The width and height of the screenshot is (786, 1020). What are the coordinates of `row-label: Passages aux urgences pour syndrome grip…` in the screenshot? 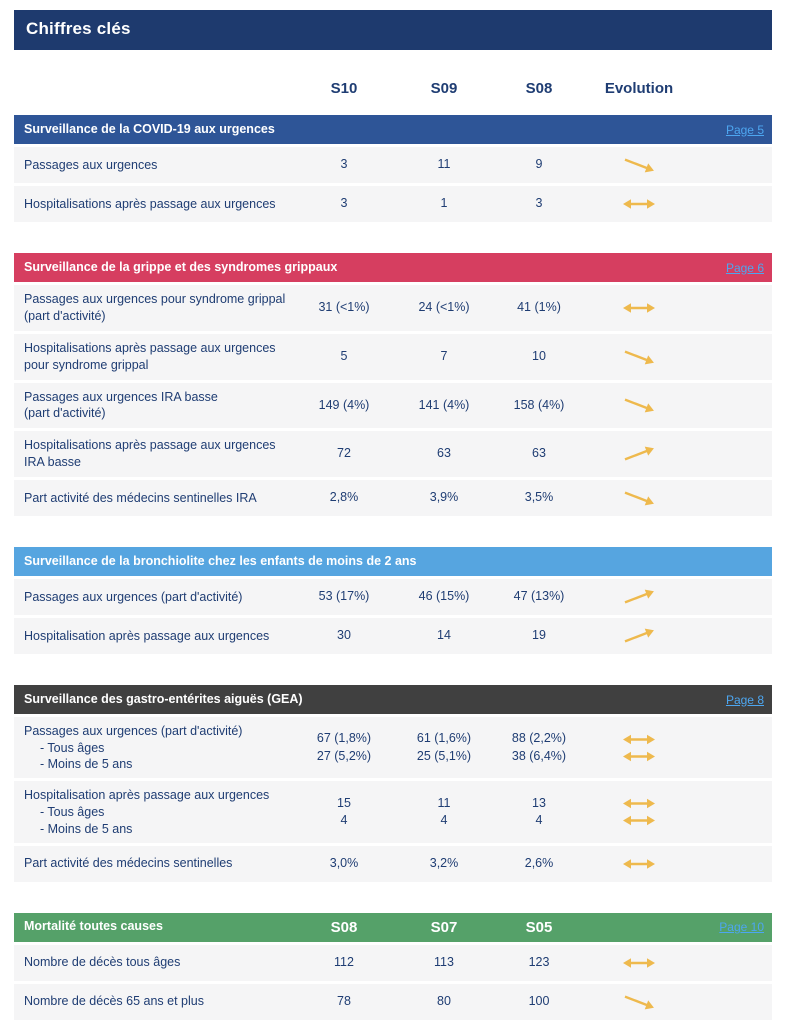 It's located at (154, 308).